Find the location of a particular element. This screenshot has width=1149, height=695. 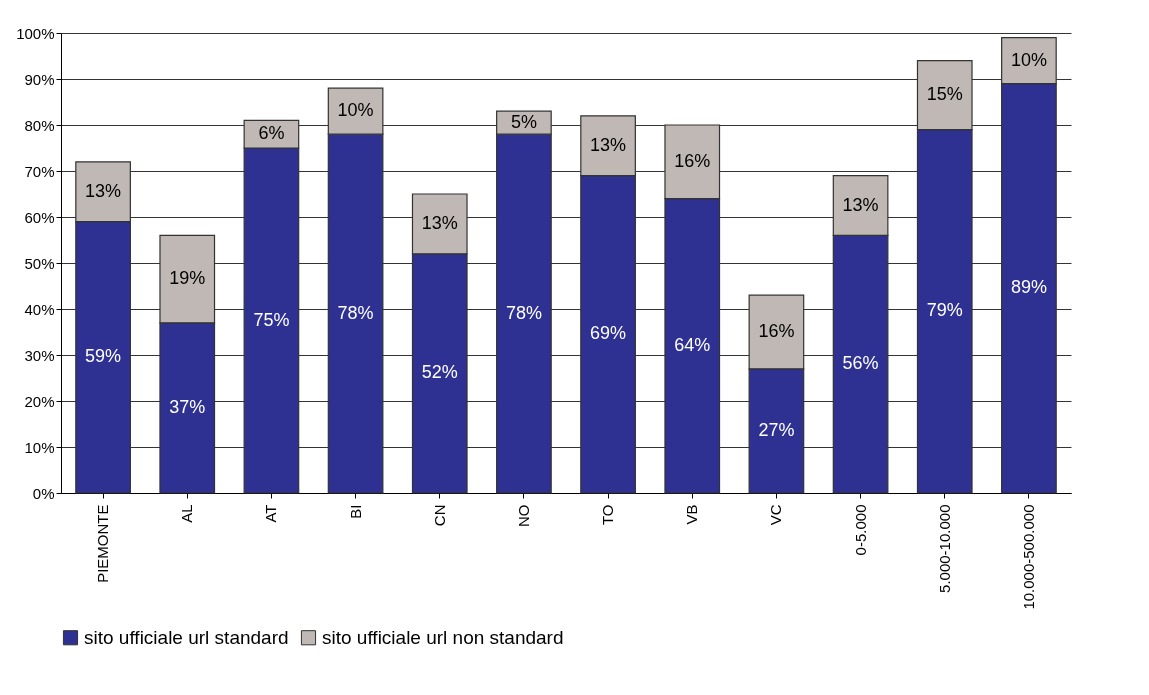

x-tick-label: 5.000-10.000 is located at coordinates (944, 548).